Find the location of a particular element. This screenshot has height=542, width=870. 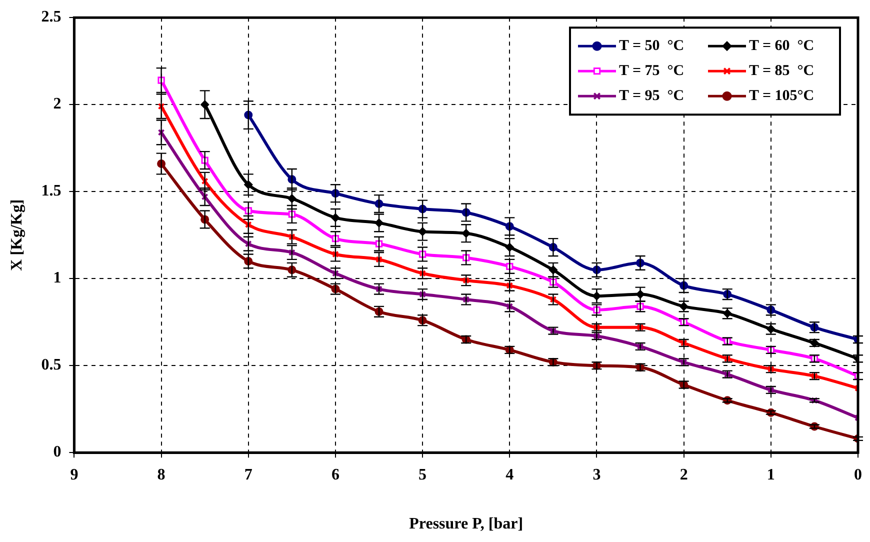

x-tick-label: 5 is located at coordinates (422, 475).